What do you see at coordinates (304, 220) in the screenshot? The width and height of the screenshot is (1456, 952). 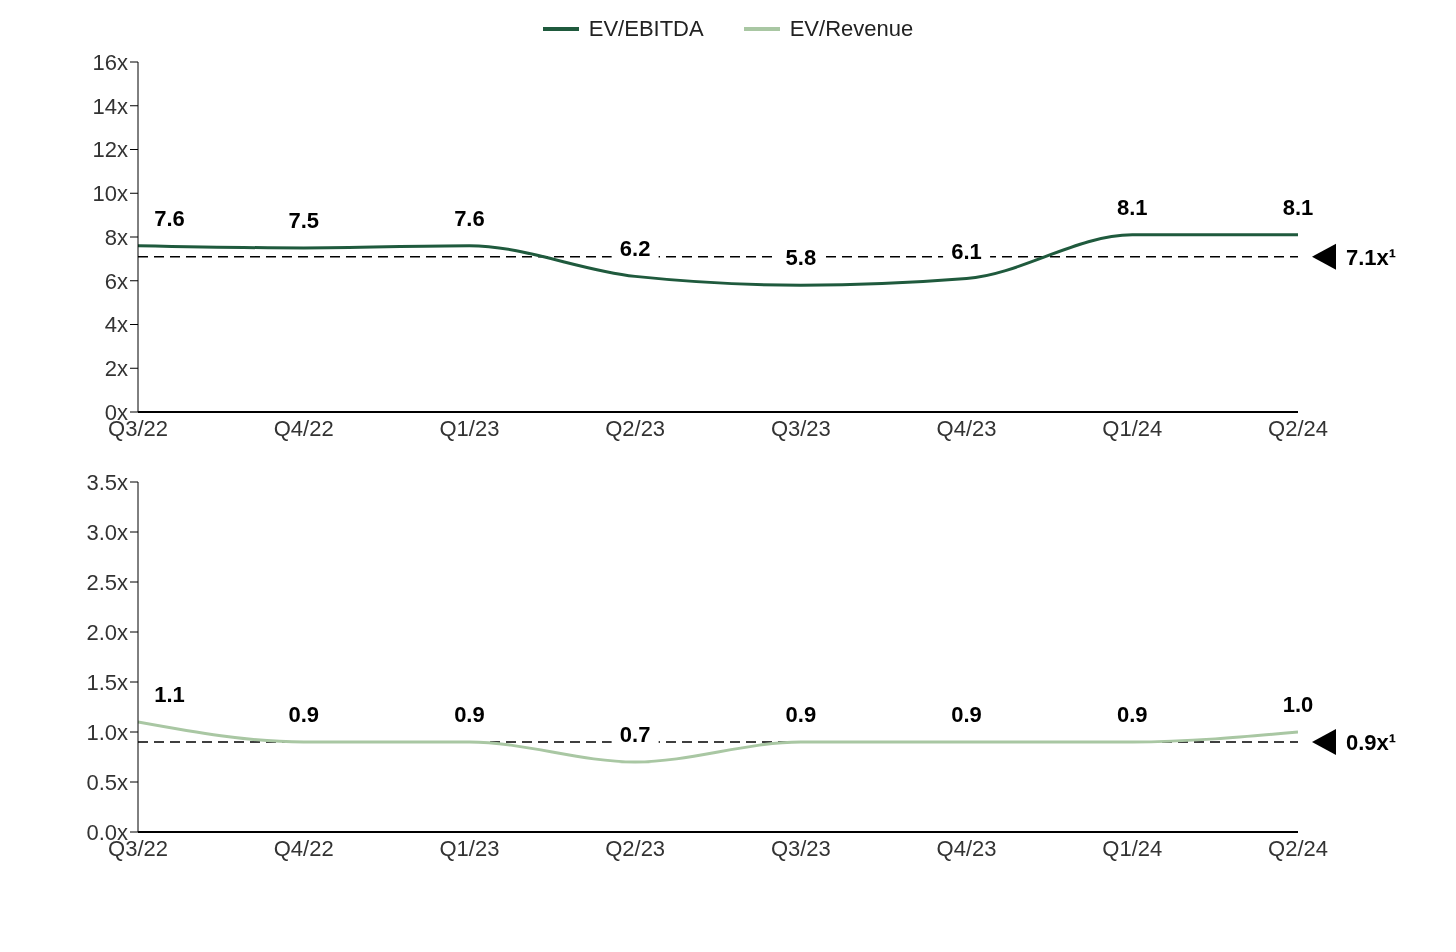 I see `data-label: 7.5` at bounding box center [304, 220].